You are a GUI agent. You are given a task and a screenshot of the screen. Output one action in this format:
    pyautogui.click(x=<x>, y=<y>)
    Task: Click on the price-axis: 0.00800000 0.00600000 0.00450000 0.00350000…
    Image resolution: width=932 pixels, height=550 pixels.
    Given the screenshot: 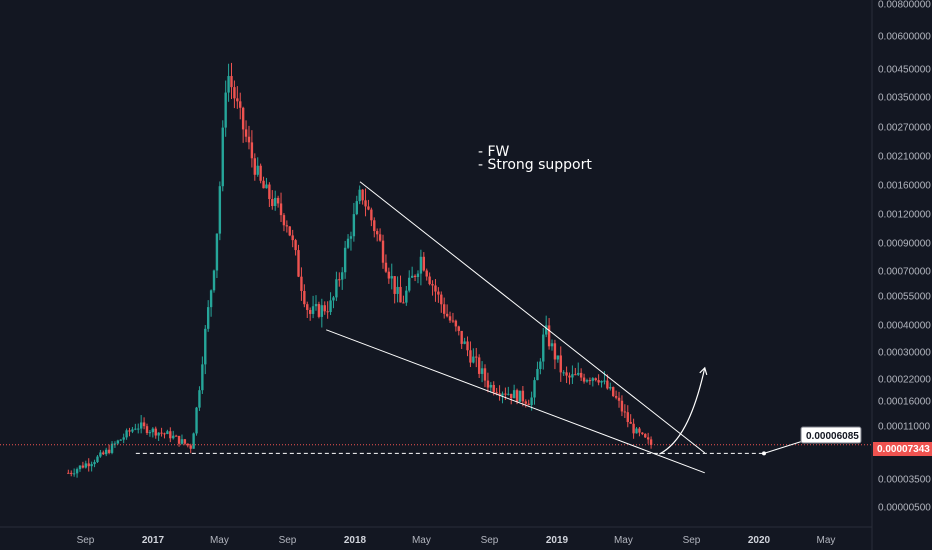 What is the action you would take?
    pyautogui.click(x=904, y=257)
    